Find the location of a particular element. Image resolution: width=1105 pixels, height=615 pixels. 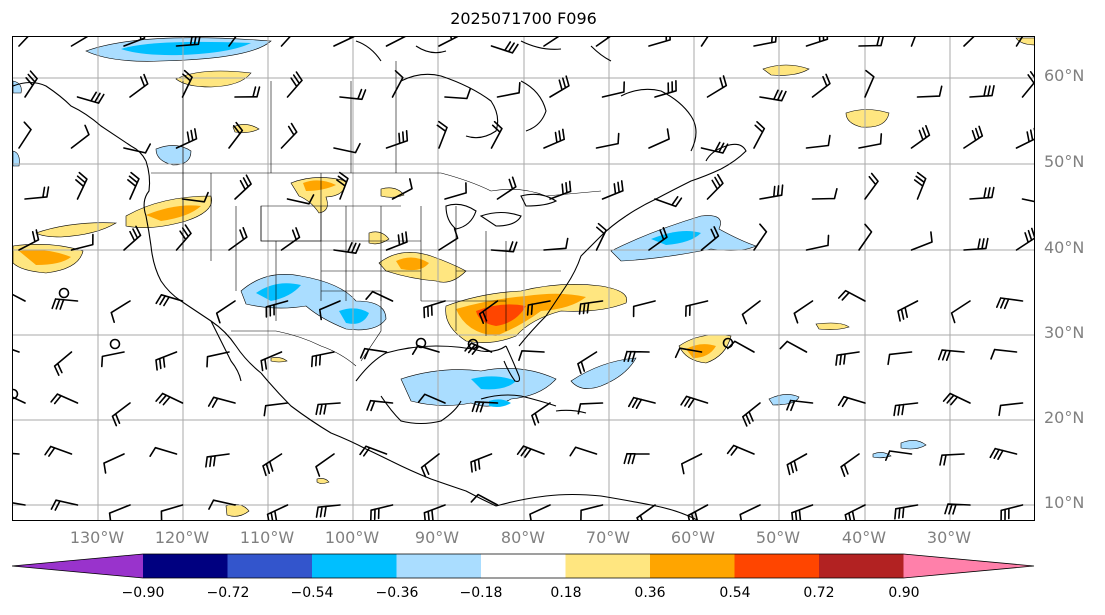

pos-region-dakotas-core is located at coordinates (319, 185).